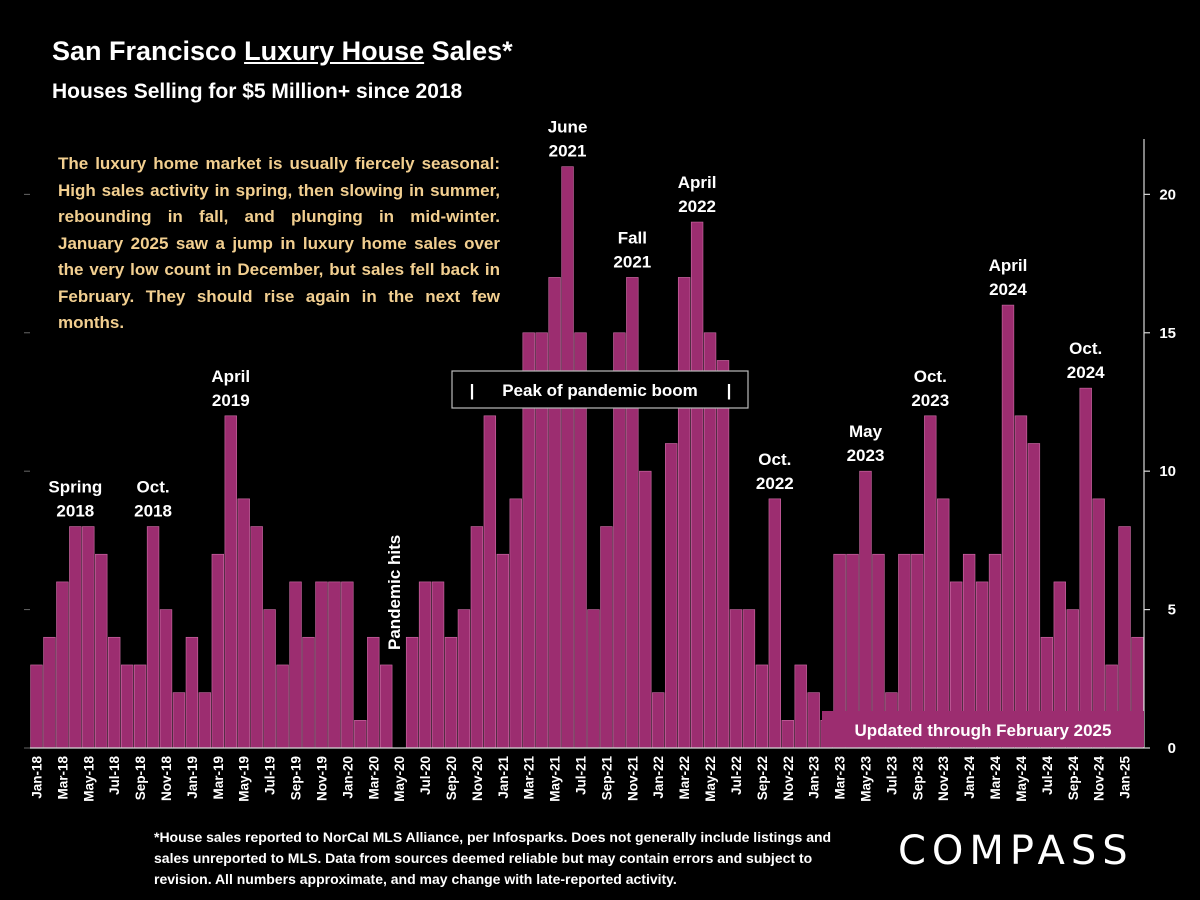 Image resolution: width=1200 pixels, height=900 pixels. I want to click on x-tick-label: Jan-25, so click(1125, 777).